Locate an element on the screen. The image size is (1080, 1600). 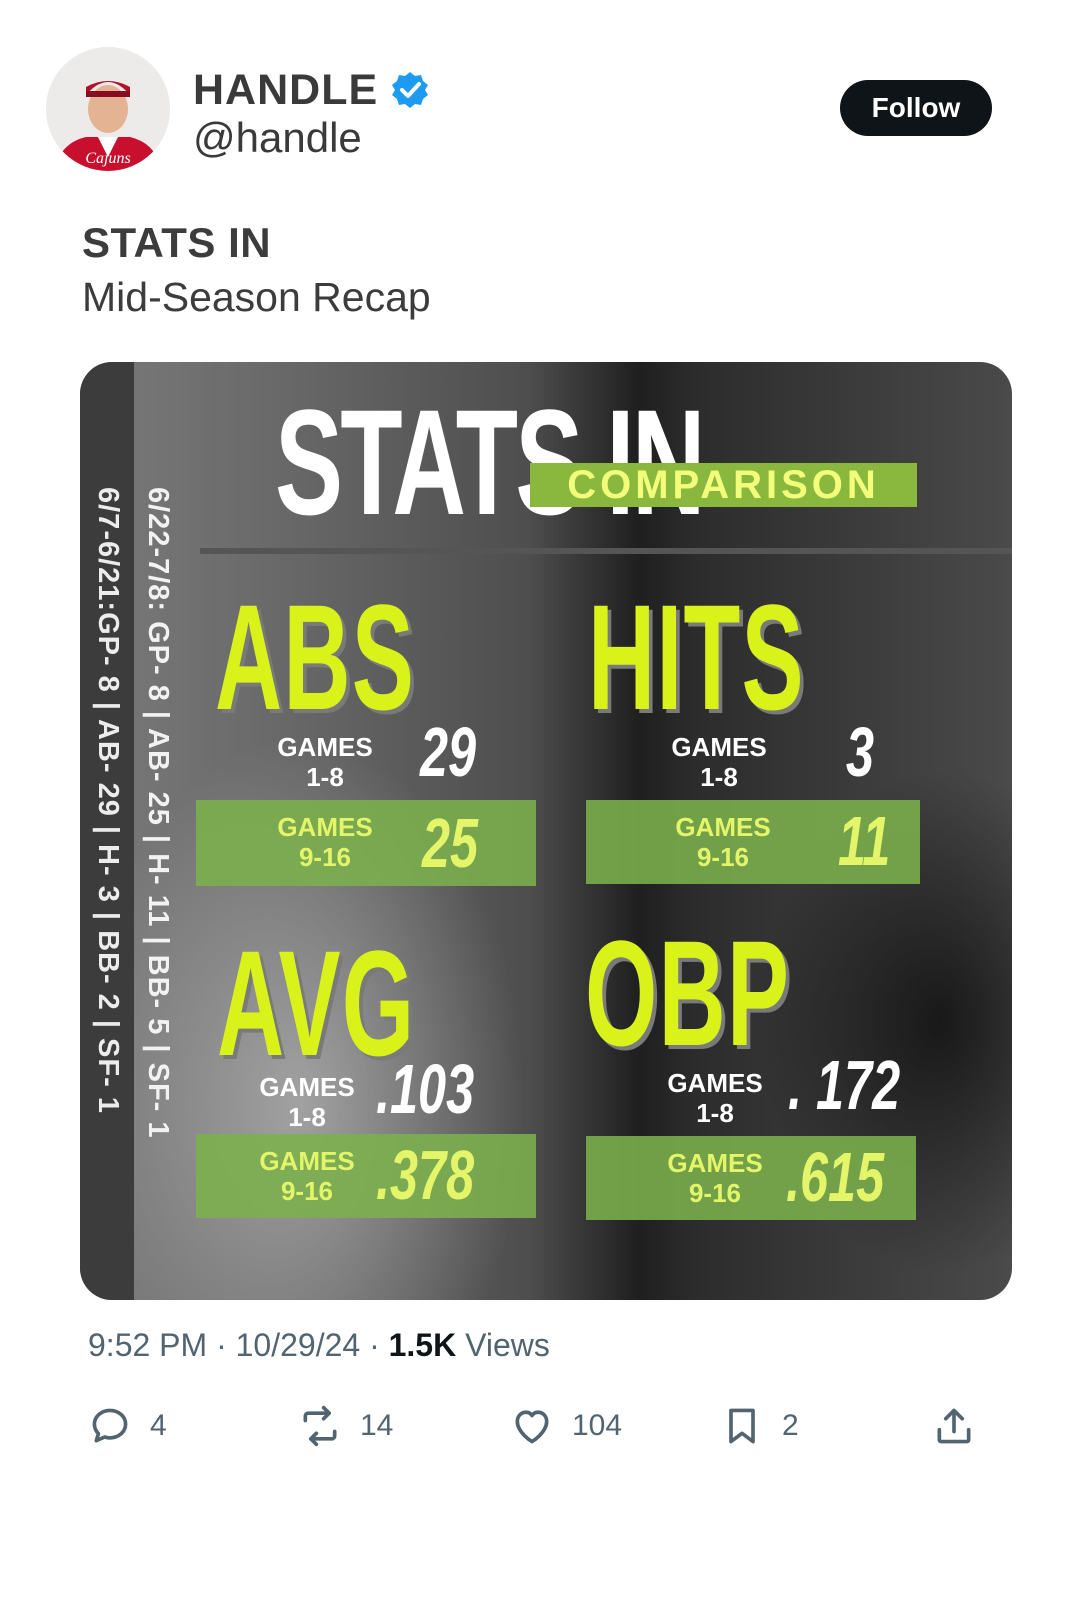
avatar-photo: Cajuns is located at coordinates (108, 109).